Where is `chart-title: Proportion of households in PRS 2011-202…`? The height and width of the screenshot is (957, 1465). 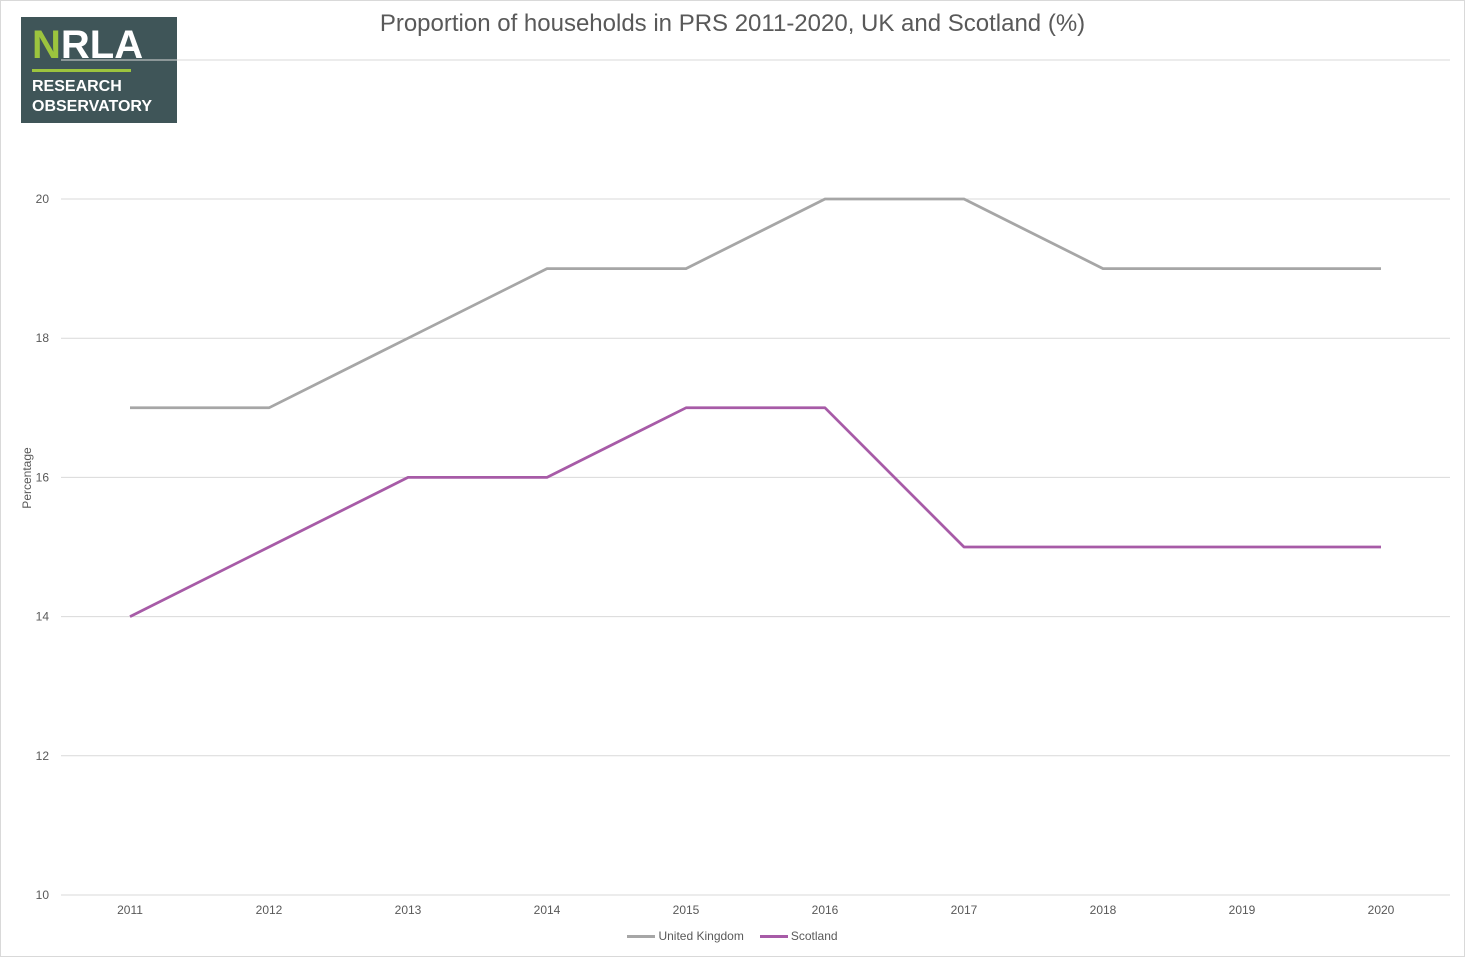 chart-title: Proportion of households in PRS 2011-202… is located at coordinates (732, 23).